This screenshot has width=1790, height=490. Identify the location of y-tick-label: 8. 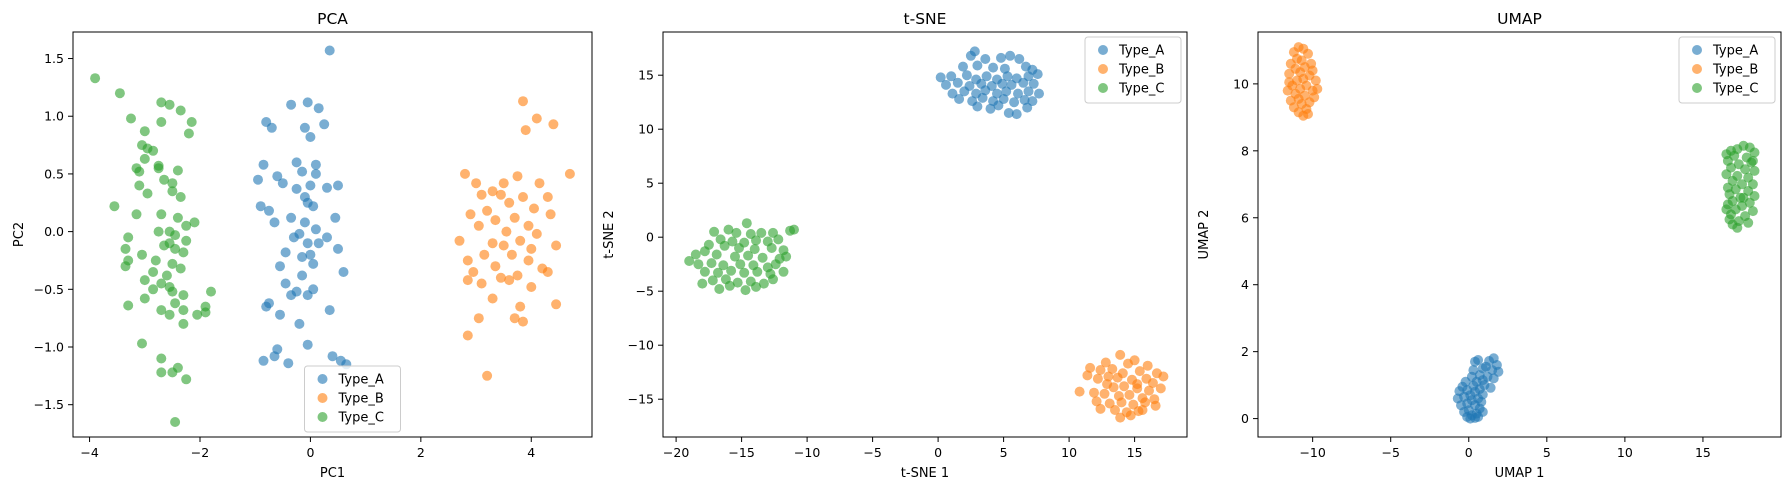
(1245, 150).